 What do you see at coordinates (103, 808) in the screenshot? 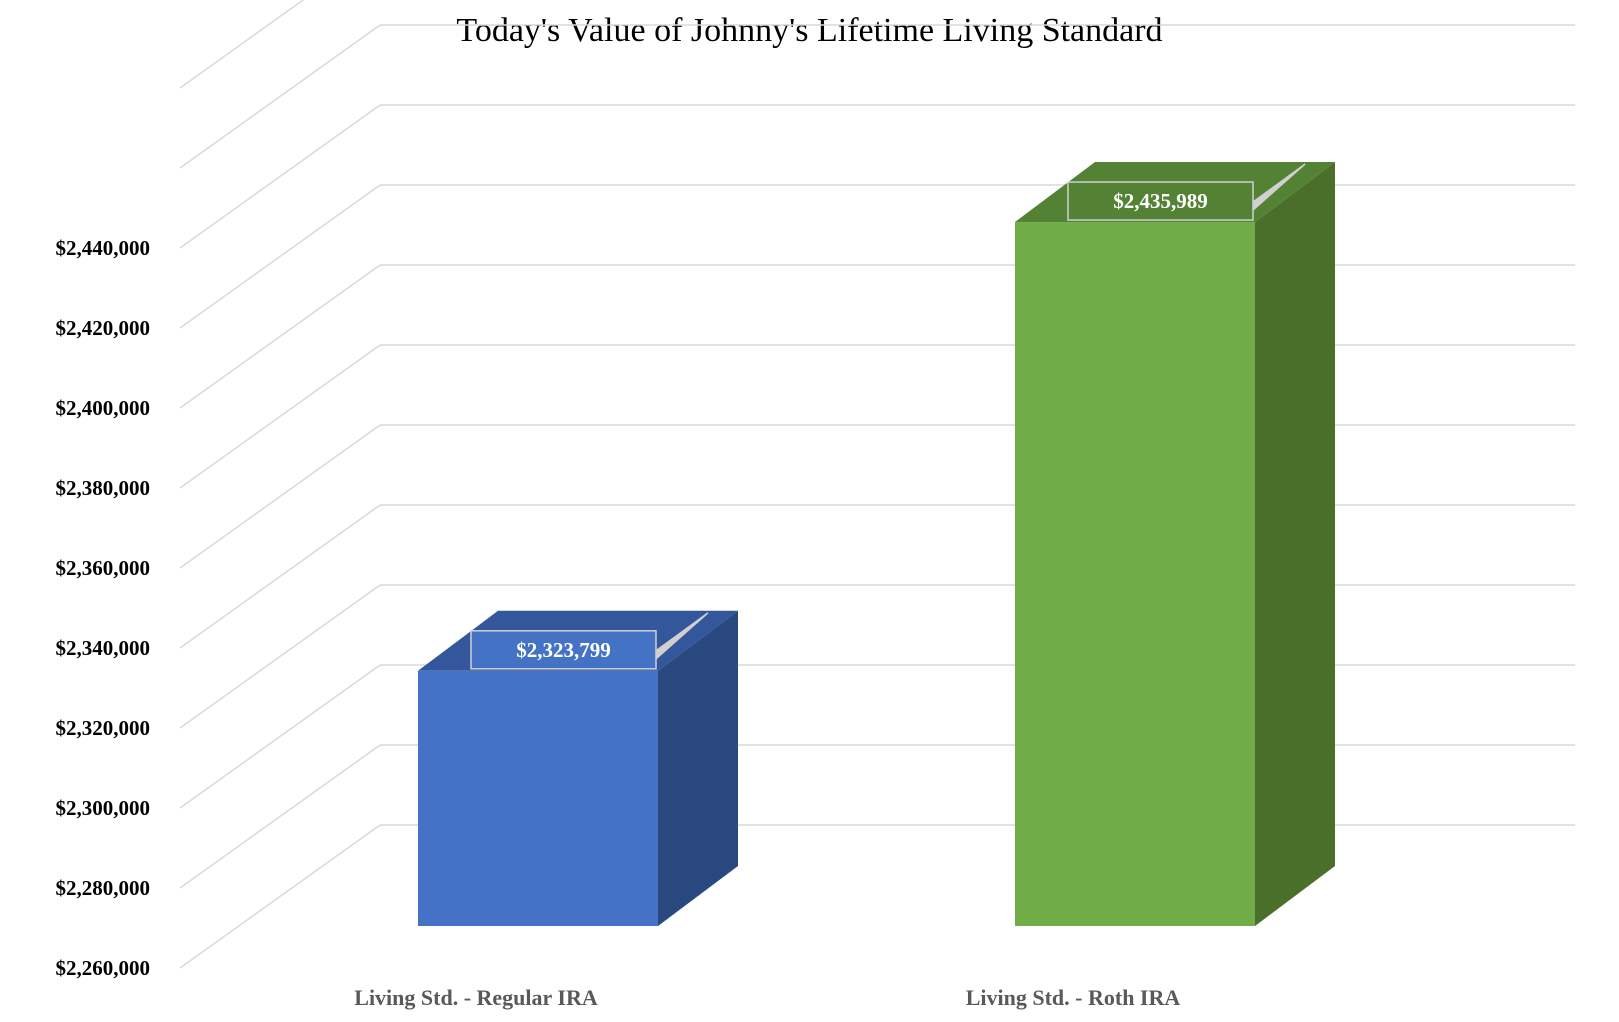
I see `y-tick-label-2: $2,300,000` at bounding box center [103, 808].